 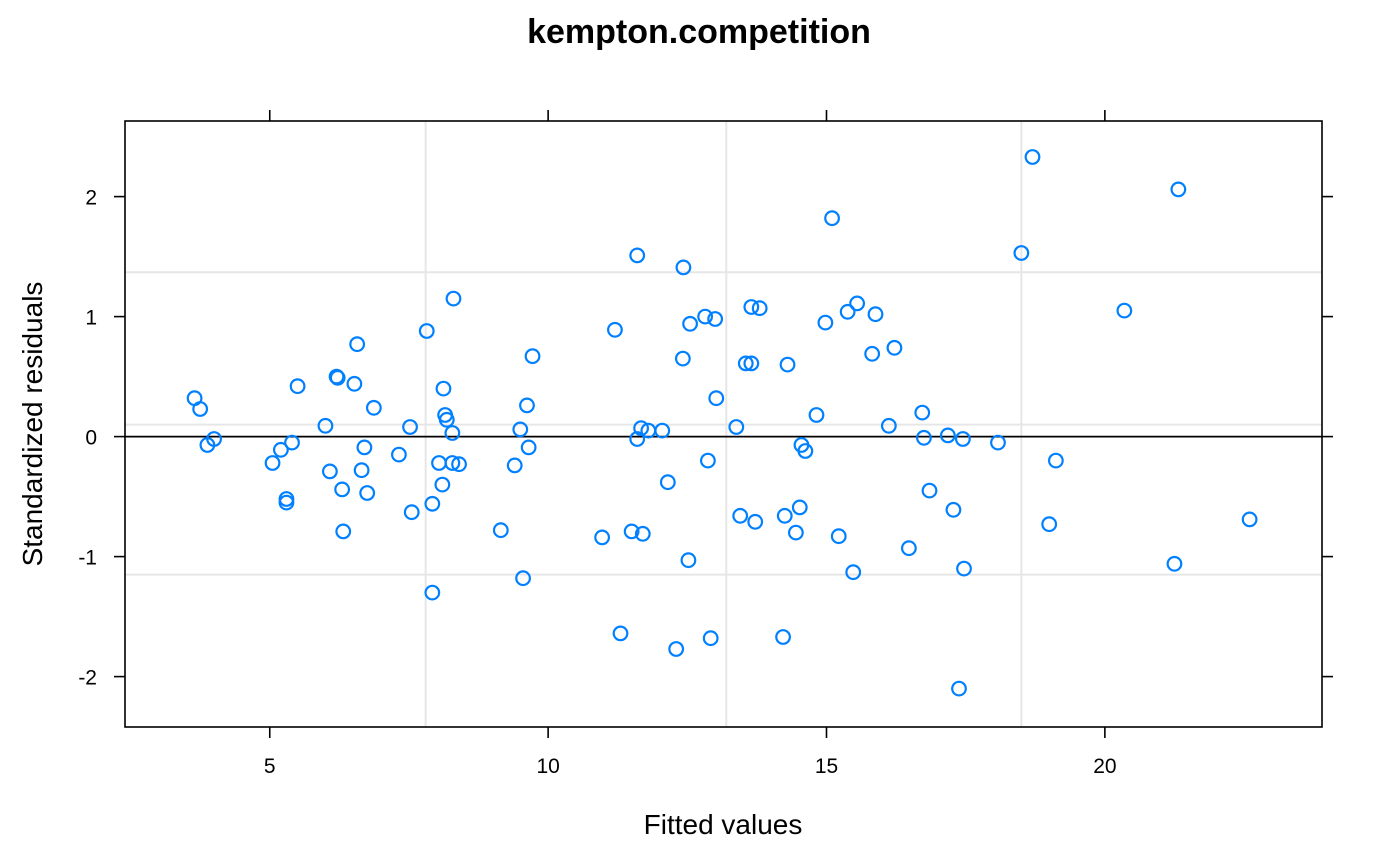 What do you see at coordinates (91, 438) in the screenshot?
I see `y-tick-label-0: 0` at bounding box center [91, 438].